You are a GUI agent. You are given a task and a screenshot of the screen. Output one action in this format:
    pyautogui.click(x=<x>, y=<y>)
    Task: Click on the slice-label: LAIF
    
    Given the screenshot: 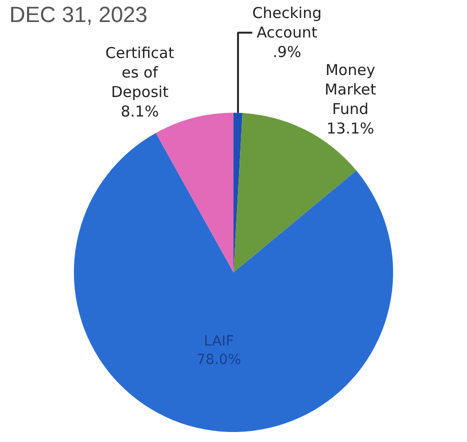 What is the action you would take?
    pyautogui.click(x=219, y=342)
    